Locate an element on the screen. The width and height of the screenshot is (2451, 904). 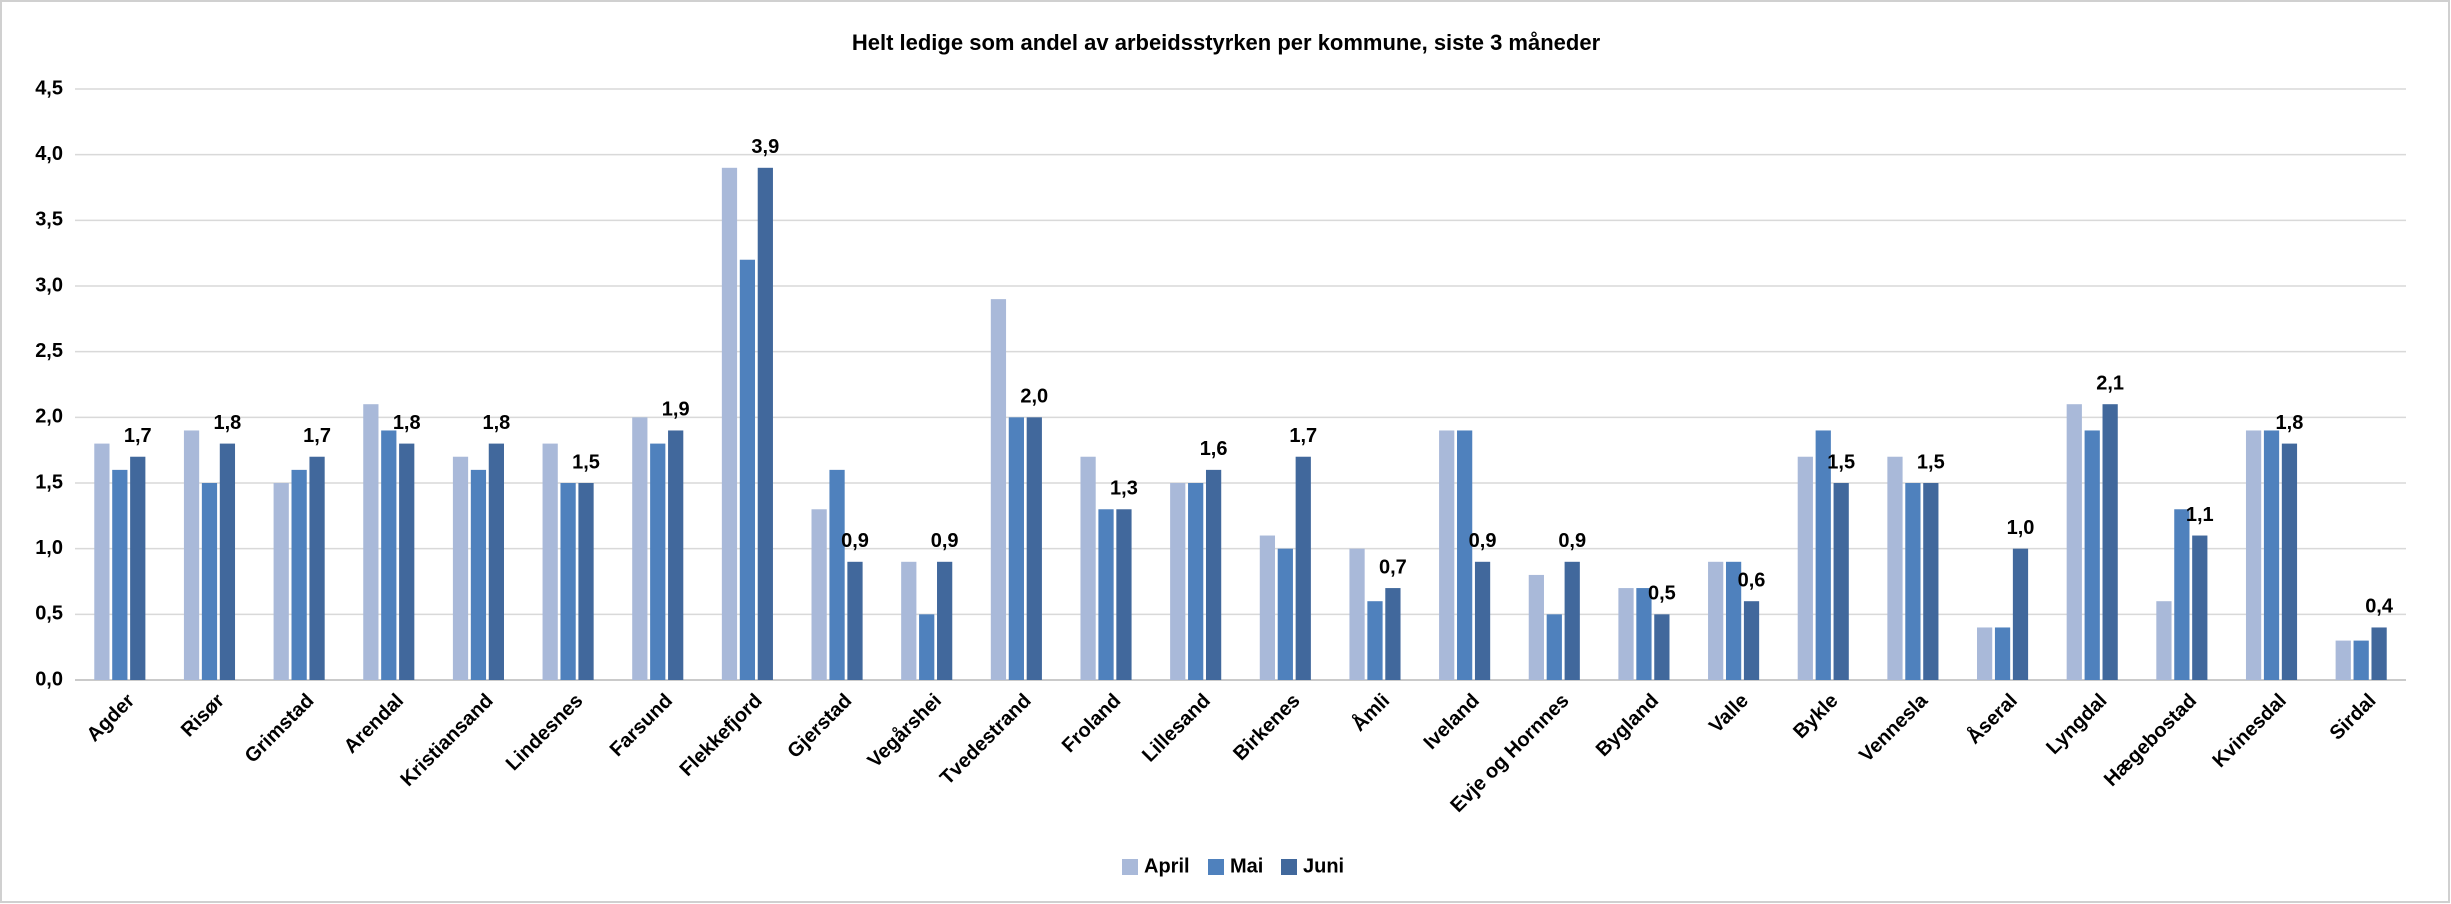
y-tick-label: 4,5 is located at coordinates (49, 88).